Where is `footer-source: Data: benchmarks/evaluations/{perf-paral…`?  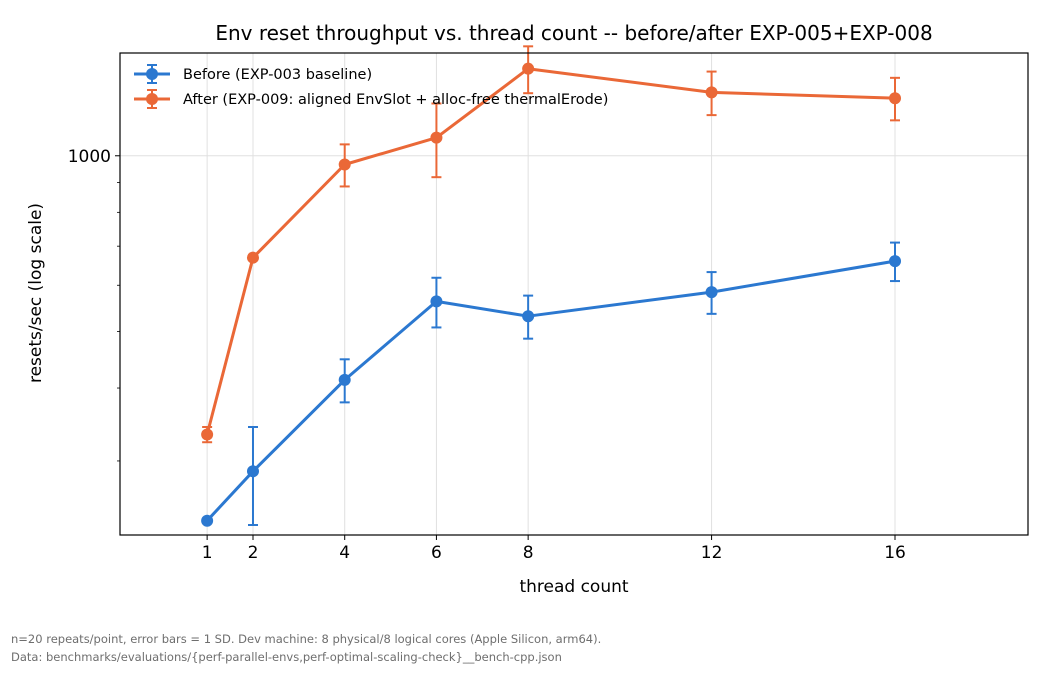
footer-source: Data: benchmarks/evaluations/{perf-paral… is located at coordinates (286, 657).